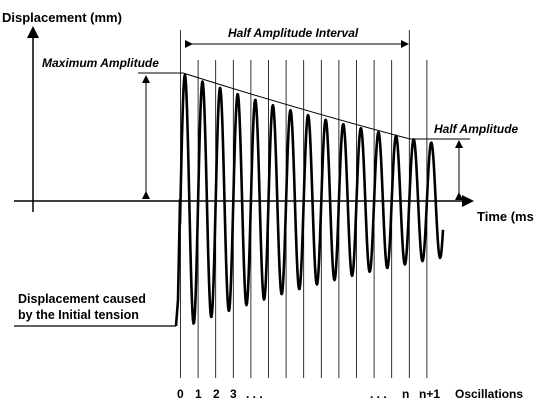 The image size is (537, 408). I want to click on half-amplitude-label: Half Amplitude, so click(476, 129).